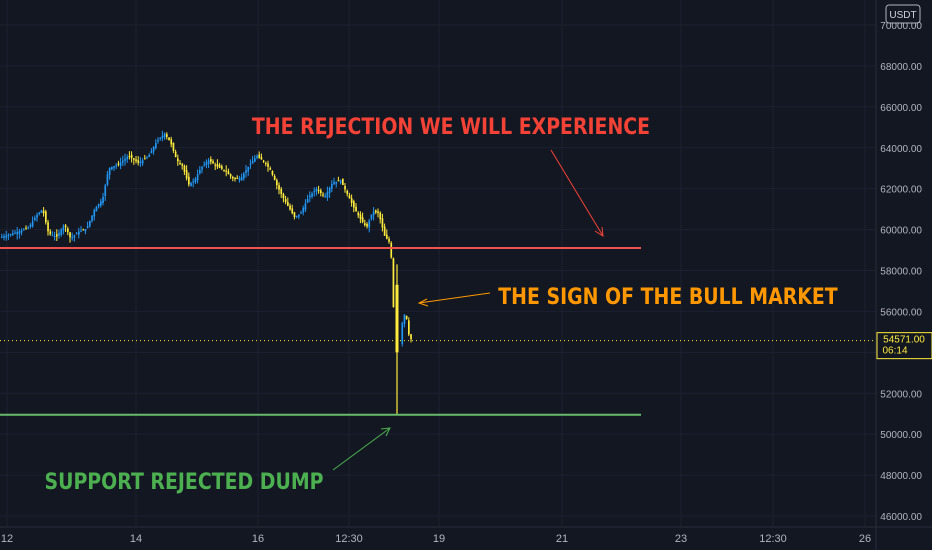 Image resolution: width=932 pixels, height=550 pixels. I want to click on bull-market-annotation: THE SIGN OF THE BULL MARKET, so click(667, 297).